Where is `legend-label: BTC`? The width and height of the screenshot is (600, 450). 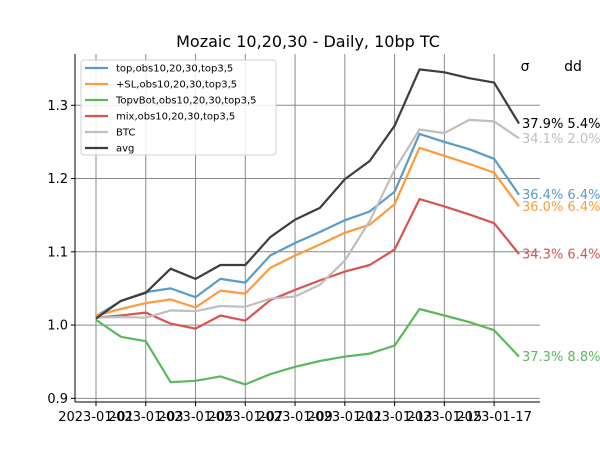
legend-label: BTC is located at coordinates (125, 133).